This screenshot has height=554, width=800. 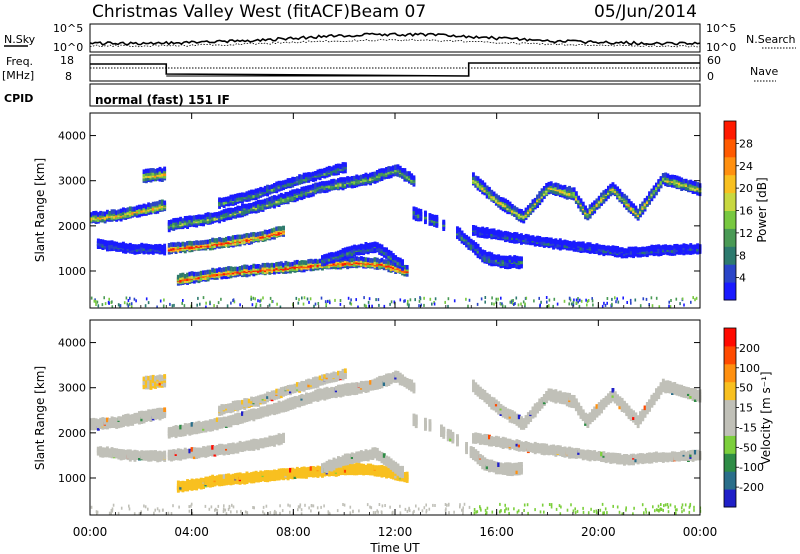 What do you see at coordinates (721, 47) in the screenshot?
I see `noise-tick-bottom-right: 10^0` at bounding box center [721, 47].